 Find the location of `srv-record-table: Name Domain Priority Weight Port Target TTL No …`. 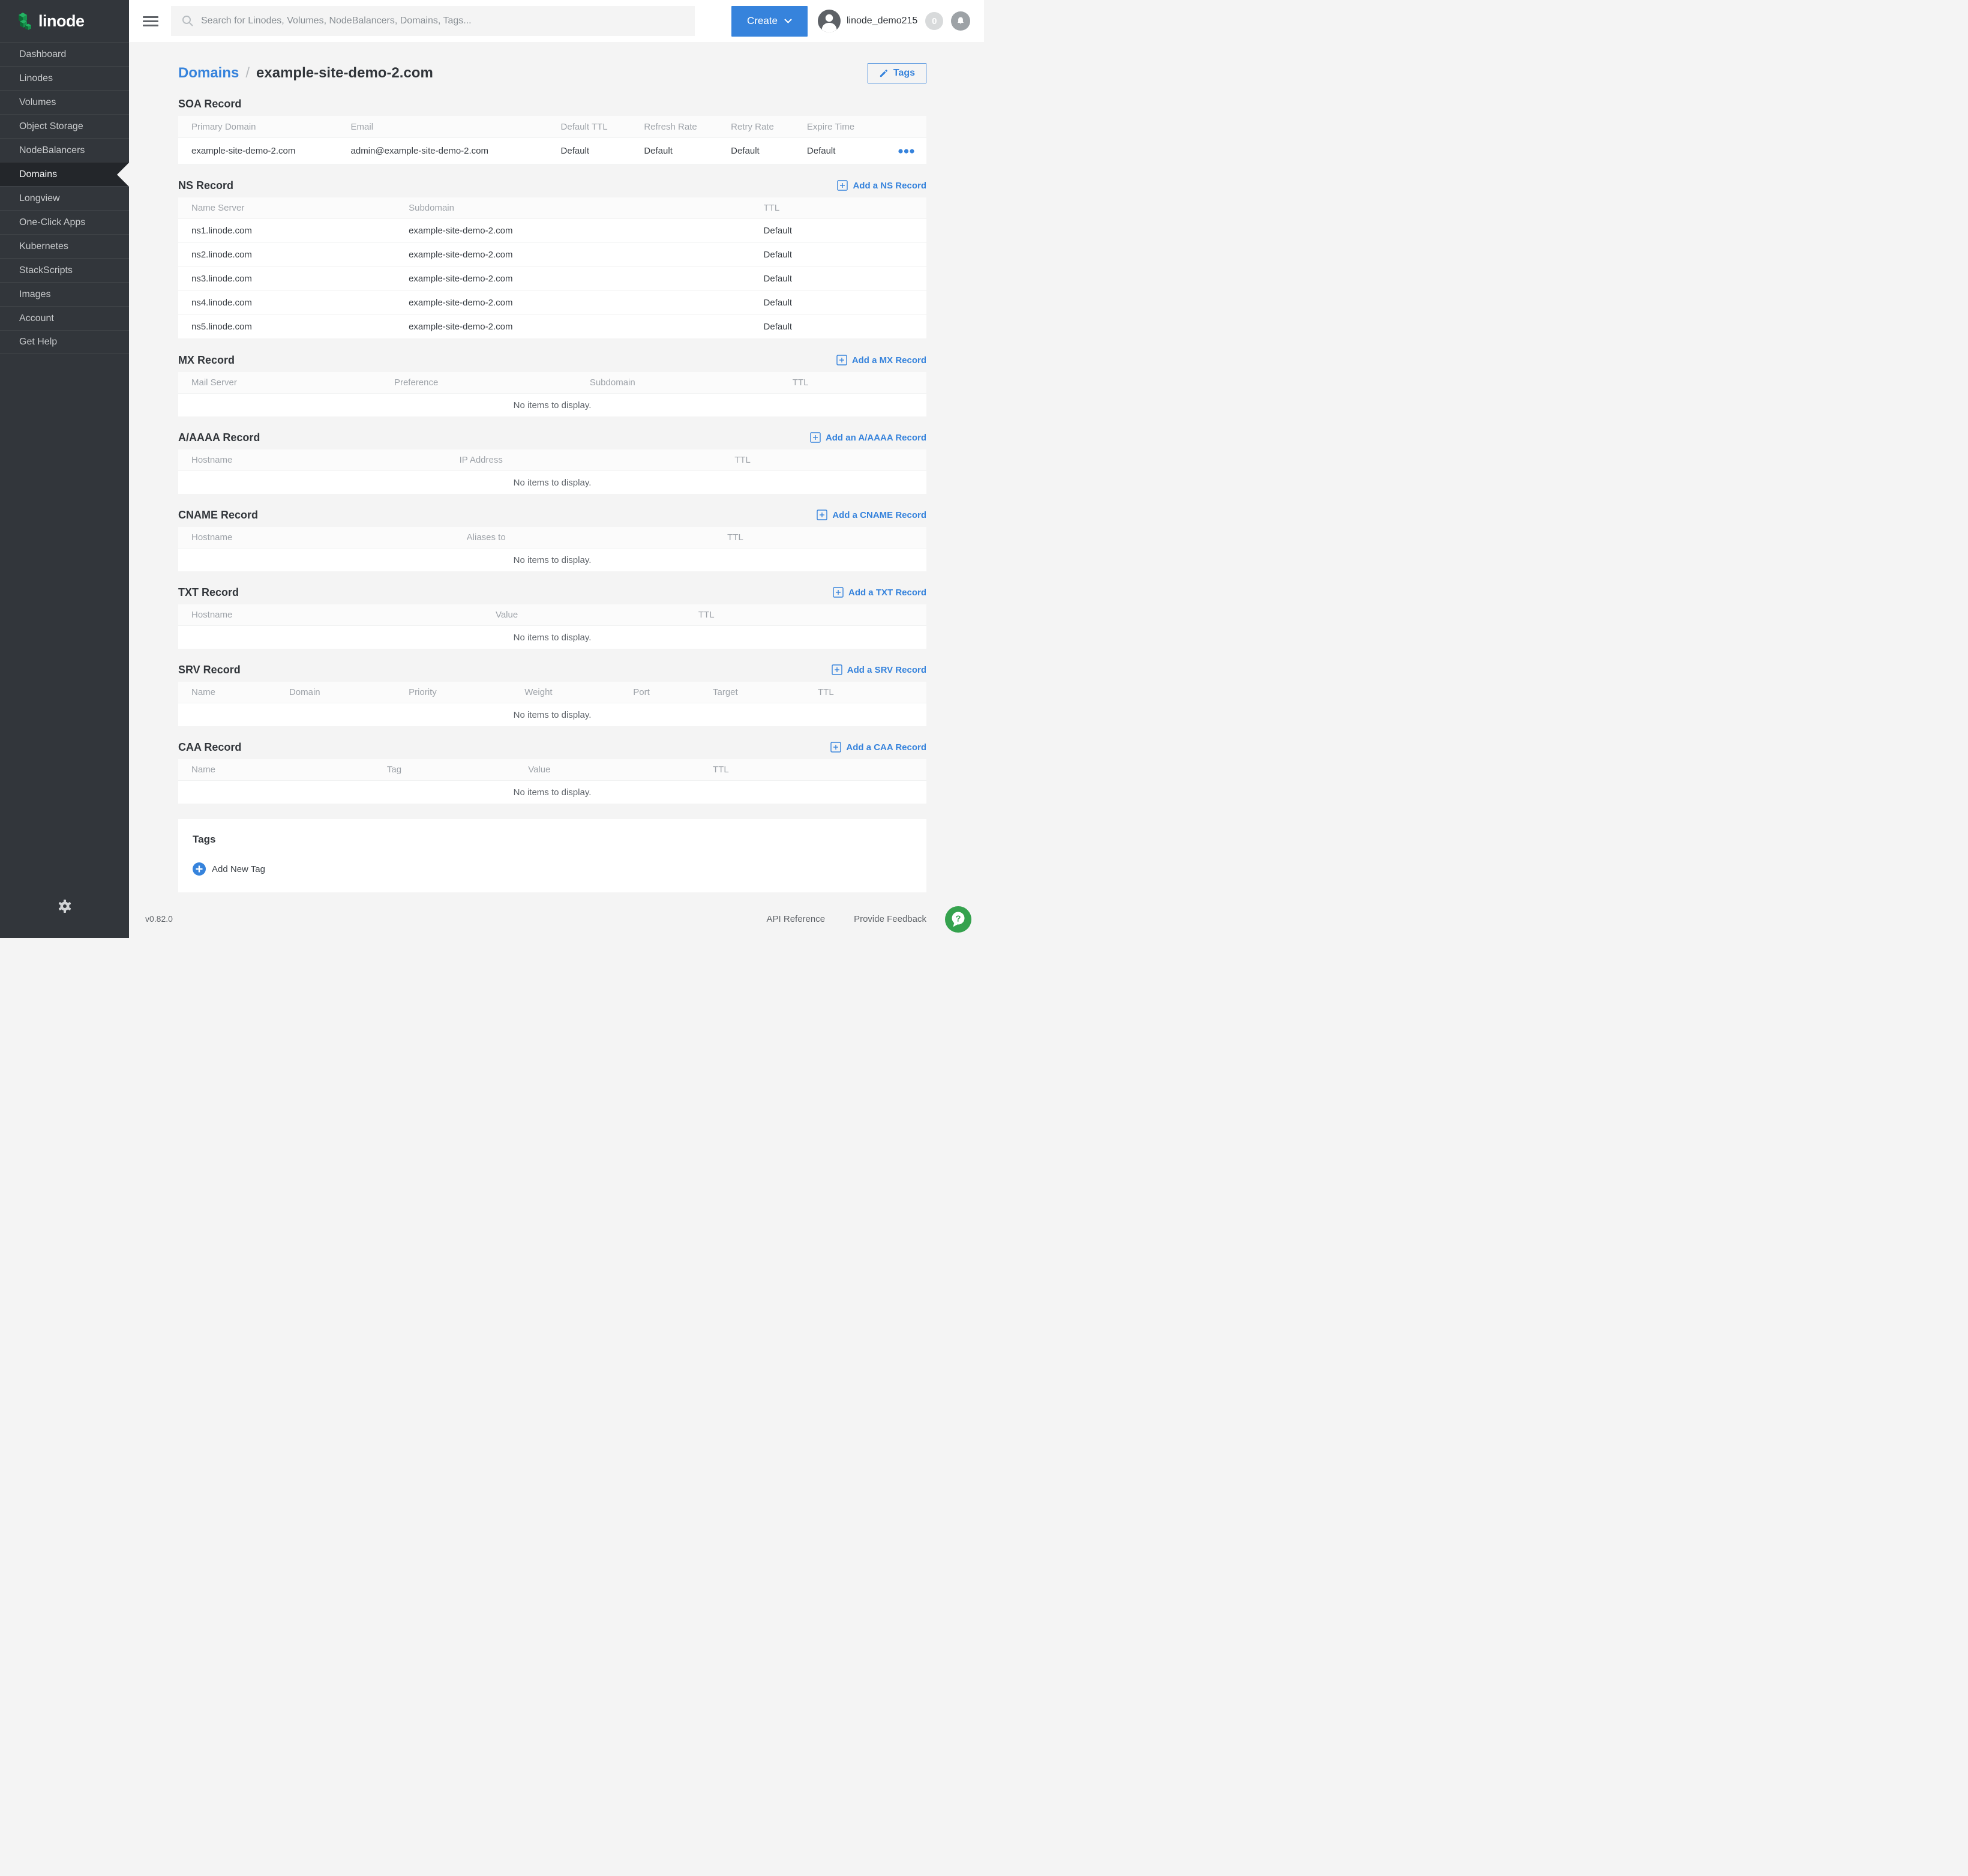

srv-record-table: Name Domain Priority Weight Port Target TTL No … is located at coordinates (552, 704).